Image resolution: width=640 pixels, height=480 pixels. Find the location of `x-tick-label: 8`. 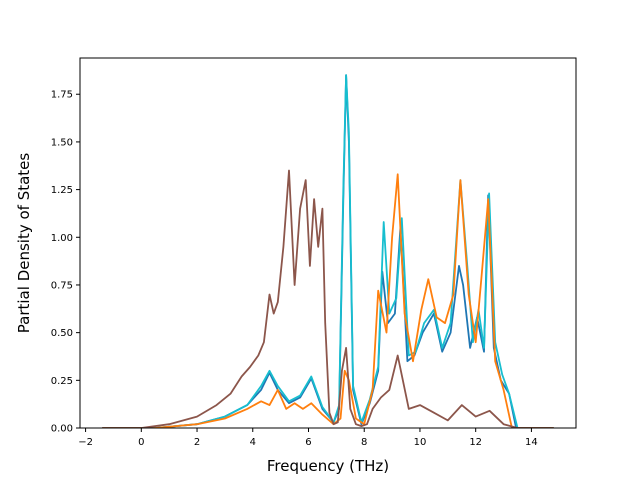

x-tick-label: 8 is located at coordinates (364, 442).